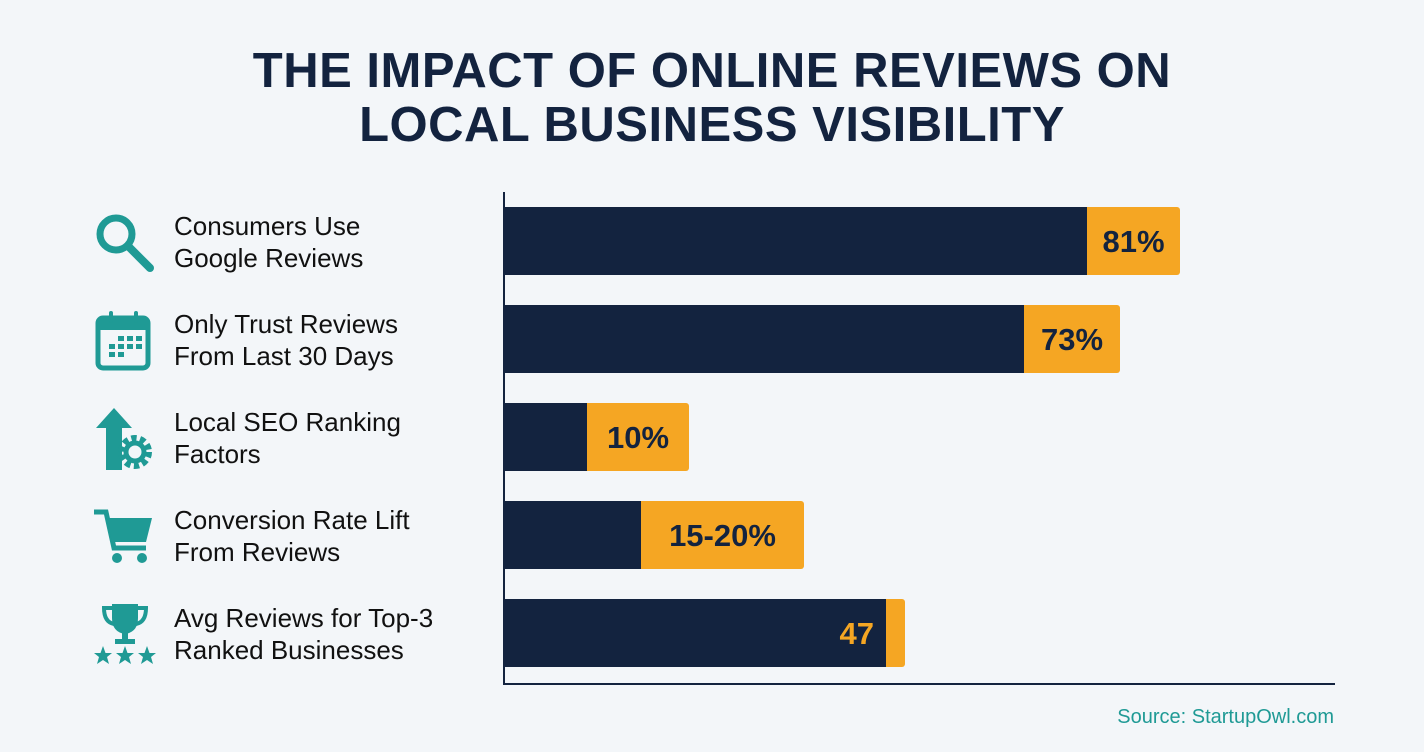  I want to click on category-label: Avg Reviews for Top-3 Ranked Businesses, so click(304, 634).